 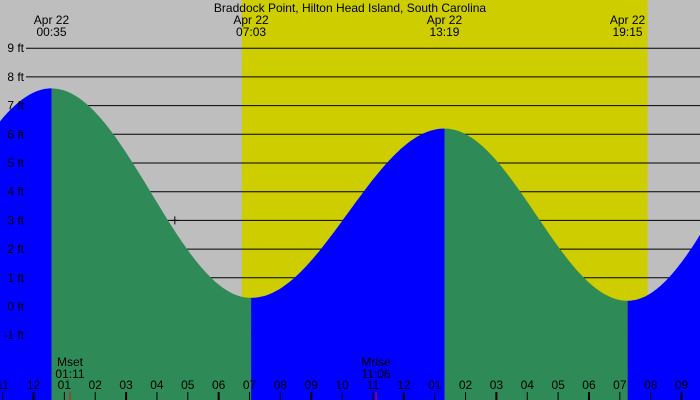 I want to click on moon-event-time: 01:11, so click(x=69, y=374).